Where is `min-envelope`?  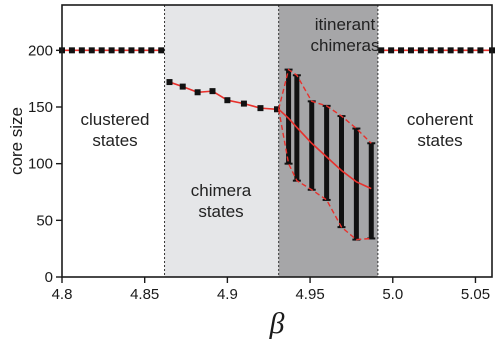 min-envelope is located at coordinates (324, 175).